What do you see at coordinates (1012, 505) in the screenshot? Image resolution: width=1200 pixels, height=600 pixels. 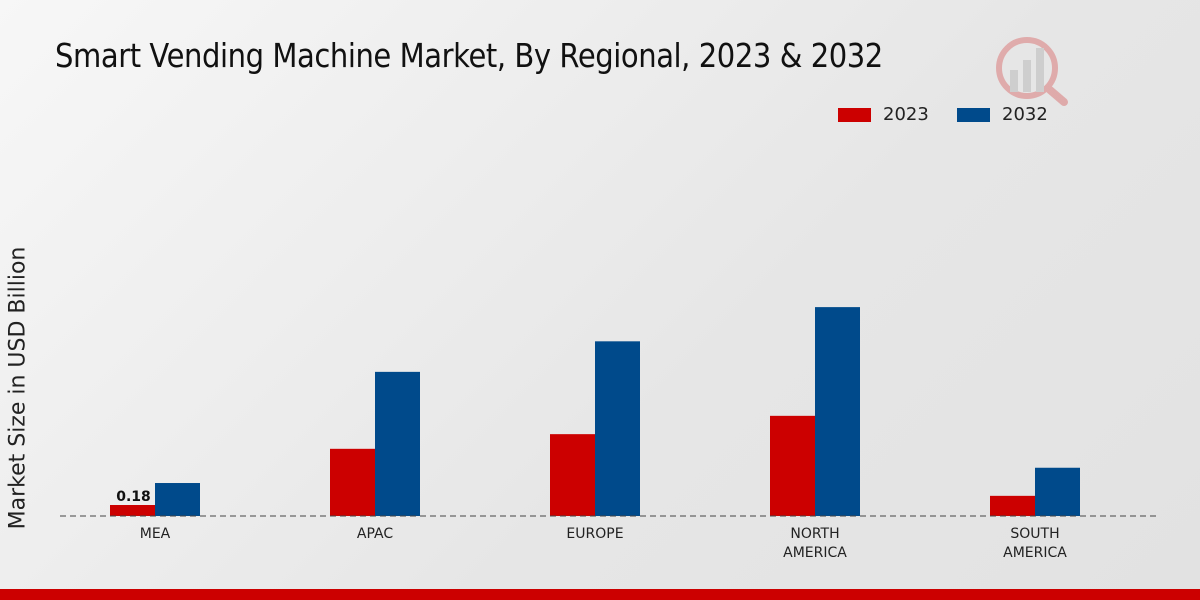 I see `bar-2023-south-america` at bounding box center [1012, 505].